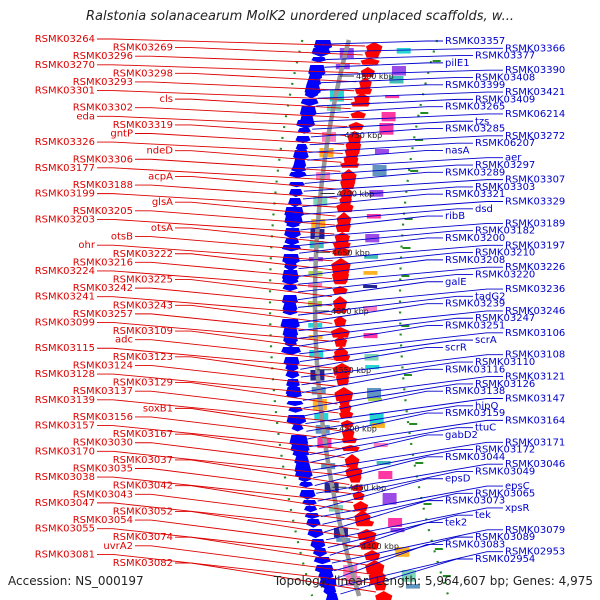 The height and width of the screenshot is (600, 600). I want to click on right-gene-label: RSMK03236, so click(535, 289).